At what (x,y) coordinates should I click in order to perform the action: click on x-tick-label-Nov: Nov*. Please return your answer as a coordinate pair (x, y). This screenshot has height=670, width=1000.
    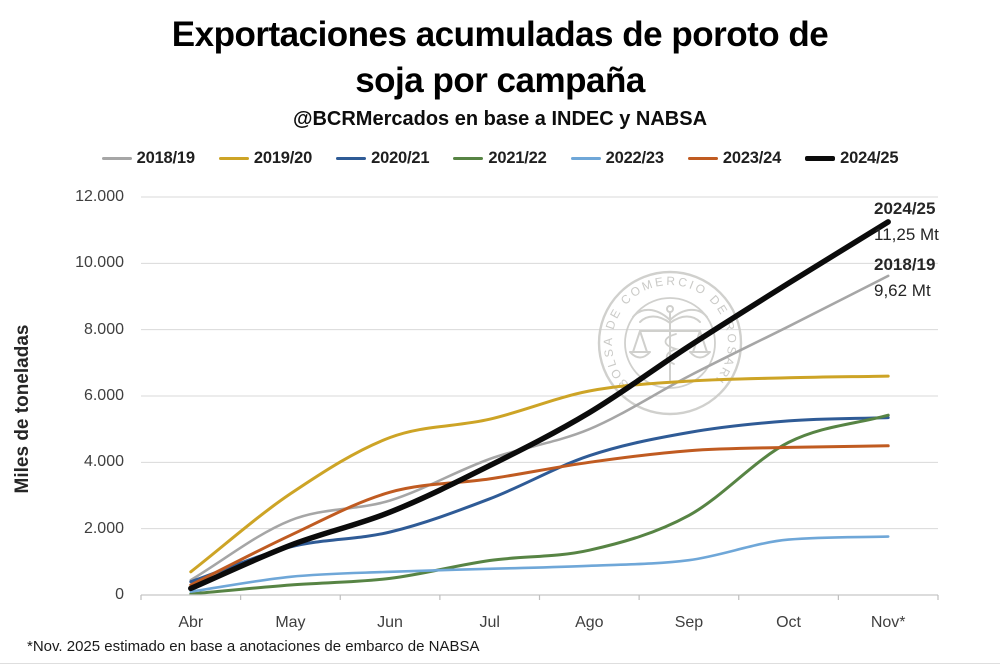
    Looking at the image, I should click on (888, 622).